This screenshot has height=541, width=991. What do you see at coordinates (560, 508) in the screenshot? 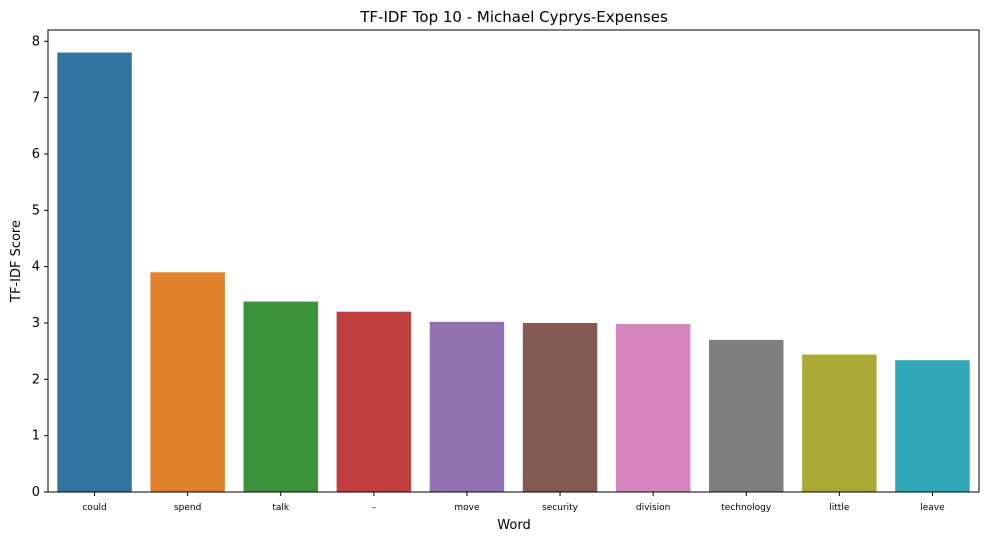
I see `x-tick-label: security` at bounding box center [560, 508].